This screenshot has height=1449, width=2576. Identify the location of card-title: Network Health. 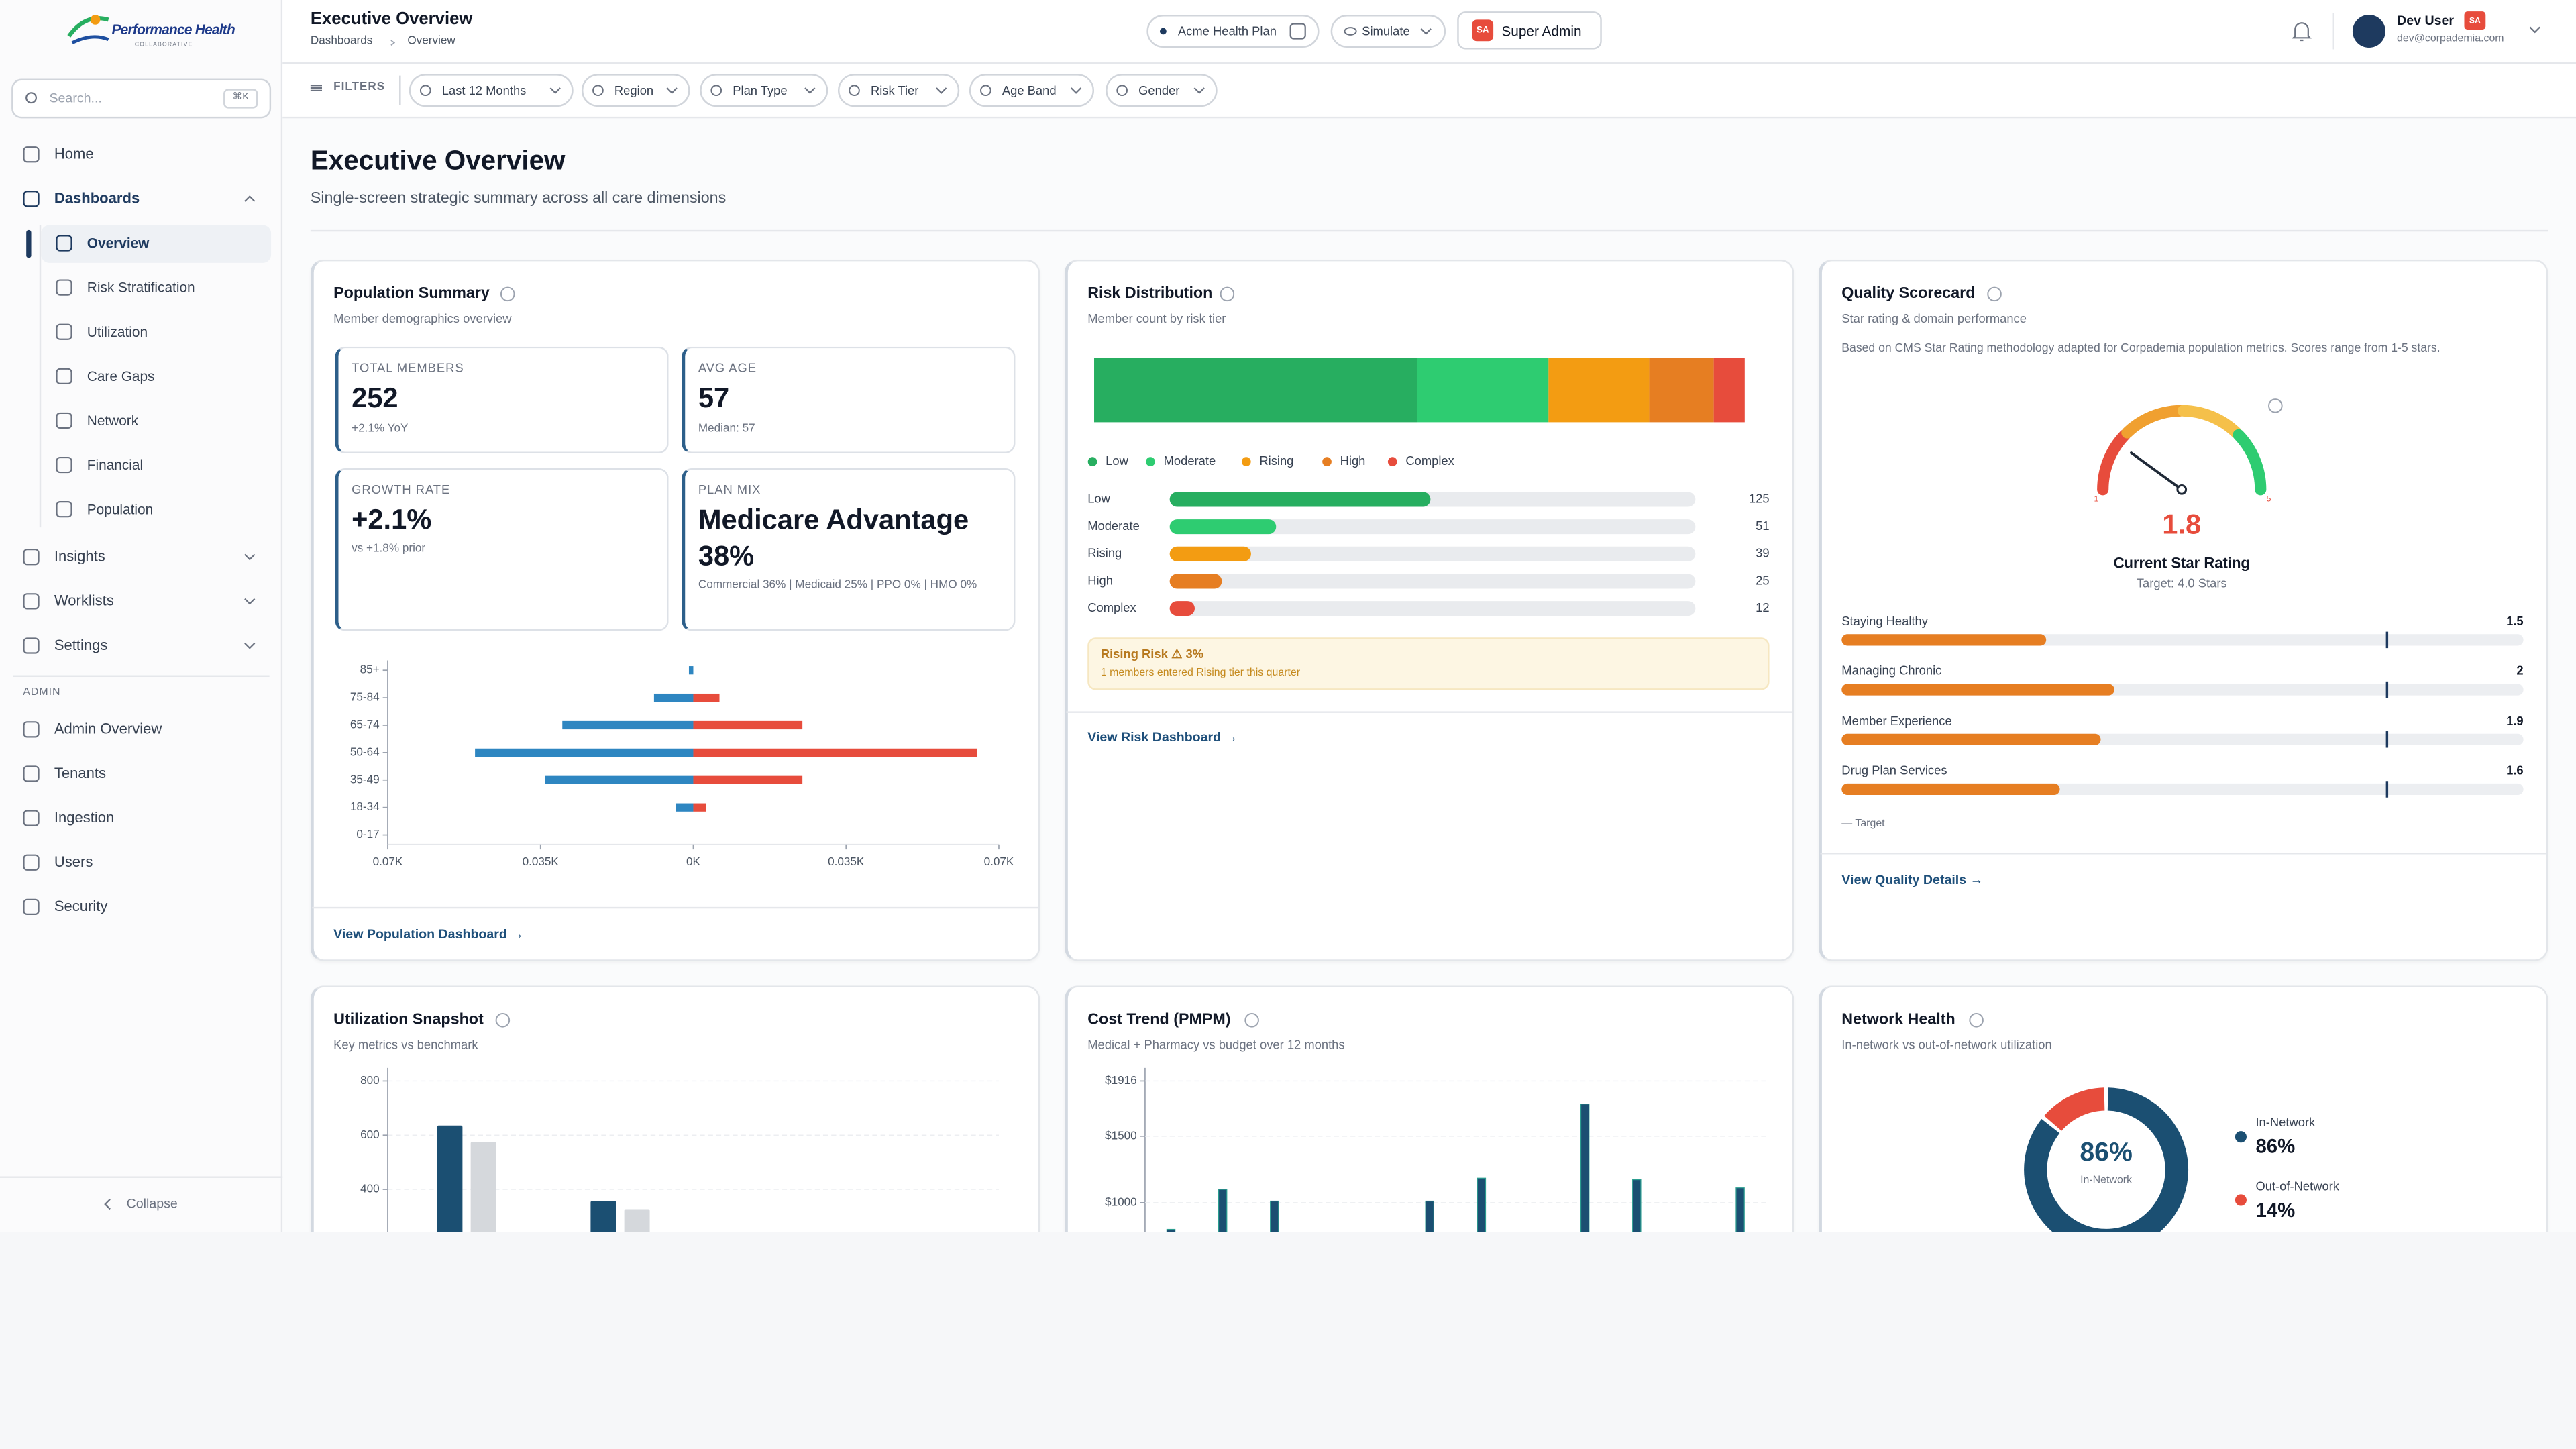
(1898, 1019).